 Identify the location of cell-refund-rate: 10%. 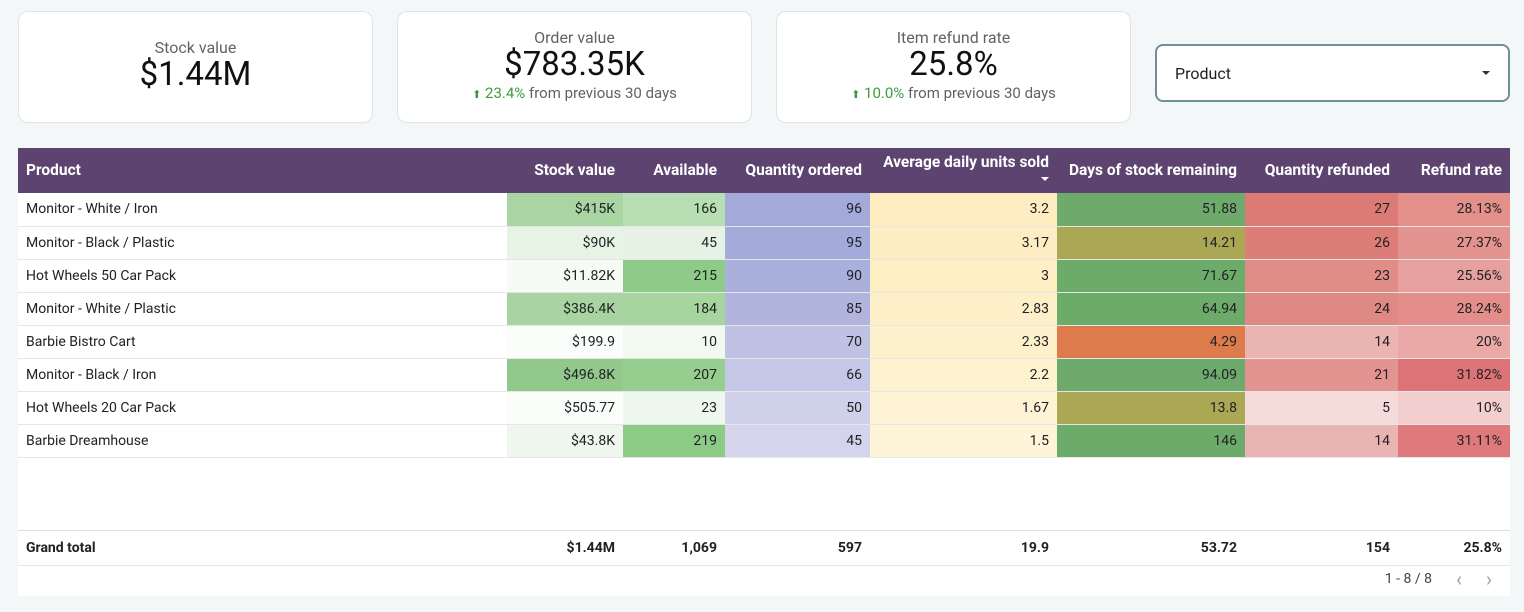
(1454, 407).